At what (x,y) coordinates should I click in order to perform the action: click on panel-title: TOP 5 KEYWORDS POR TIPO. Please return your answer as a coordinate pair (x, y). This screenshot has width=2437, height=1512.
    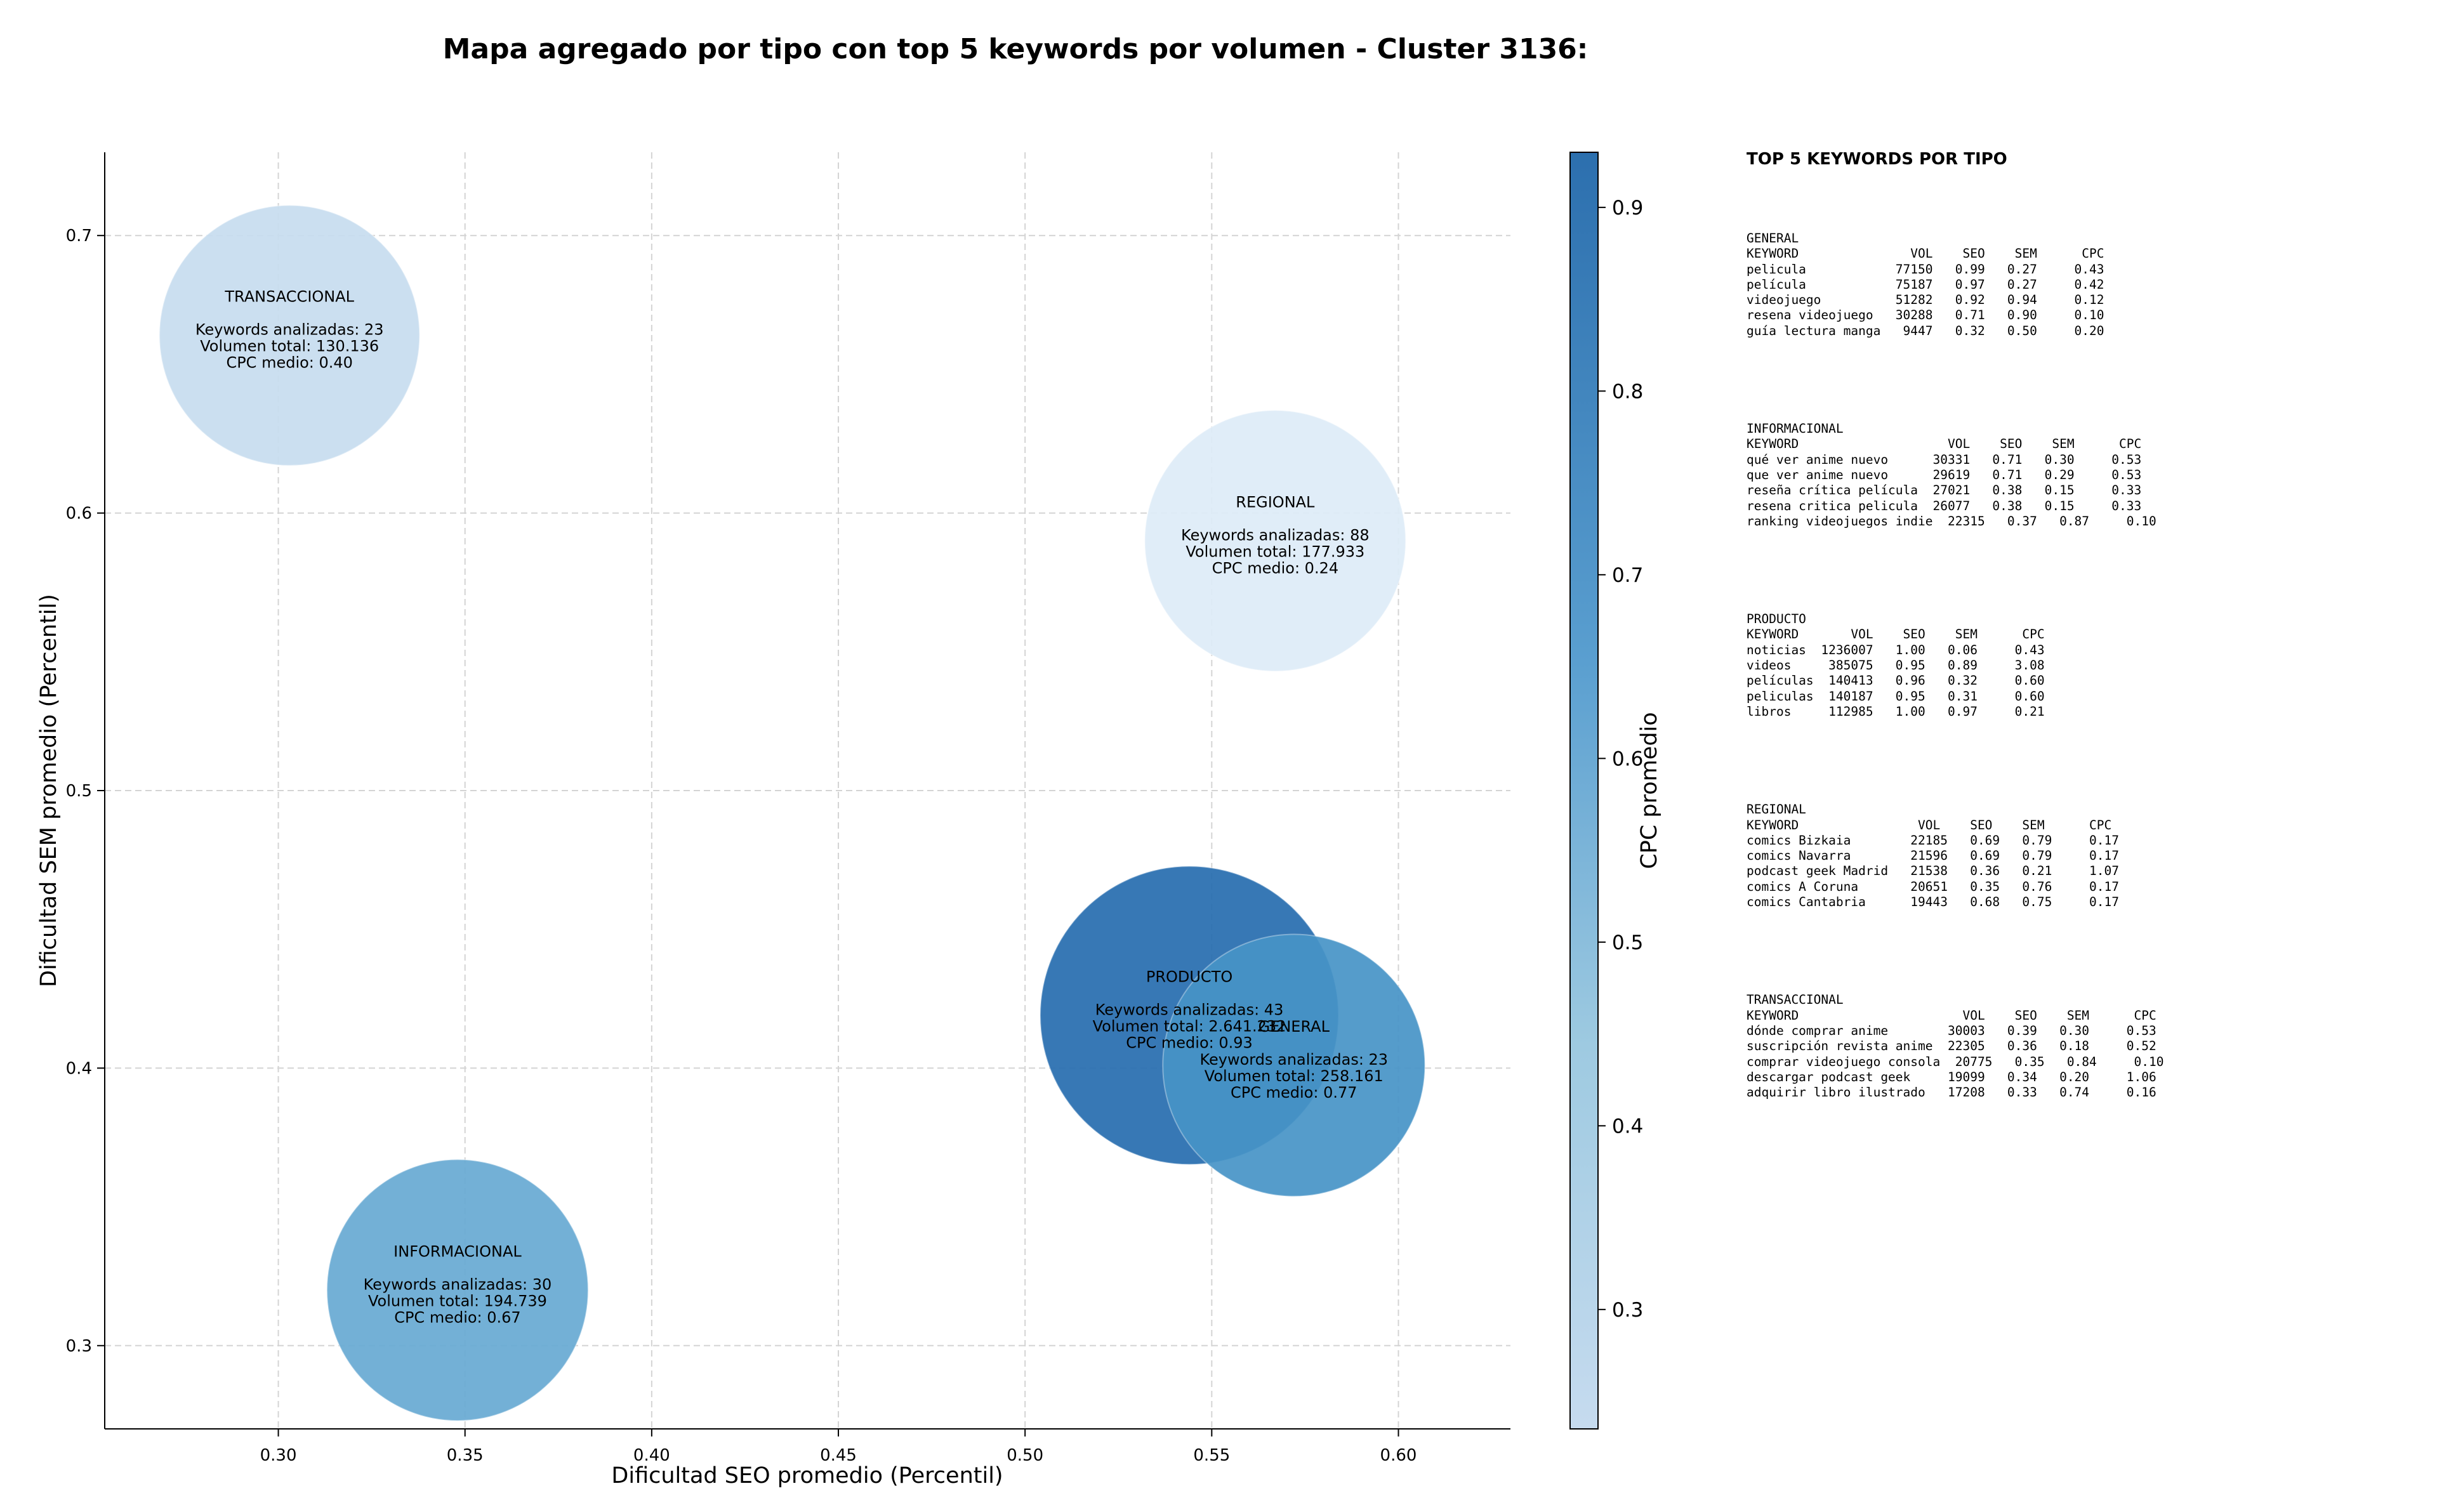
    Looking at the image, I should click on (1877, 160).